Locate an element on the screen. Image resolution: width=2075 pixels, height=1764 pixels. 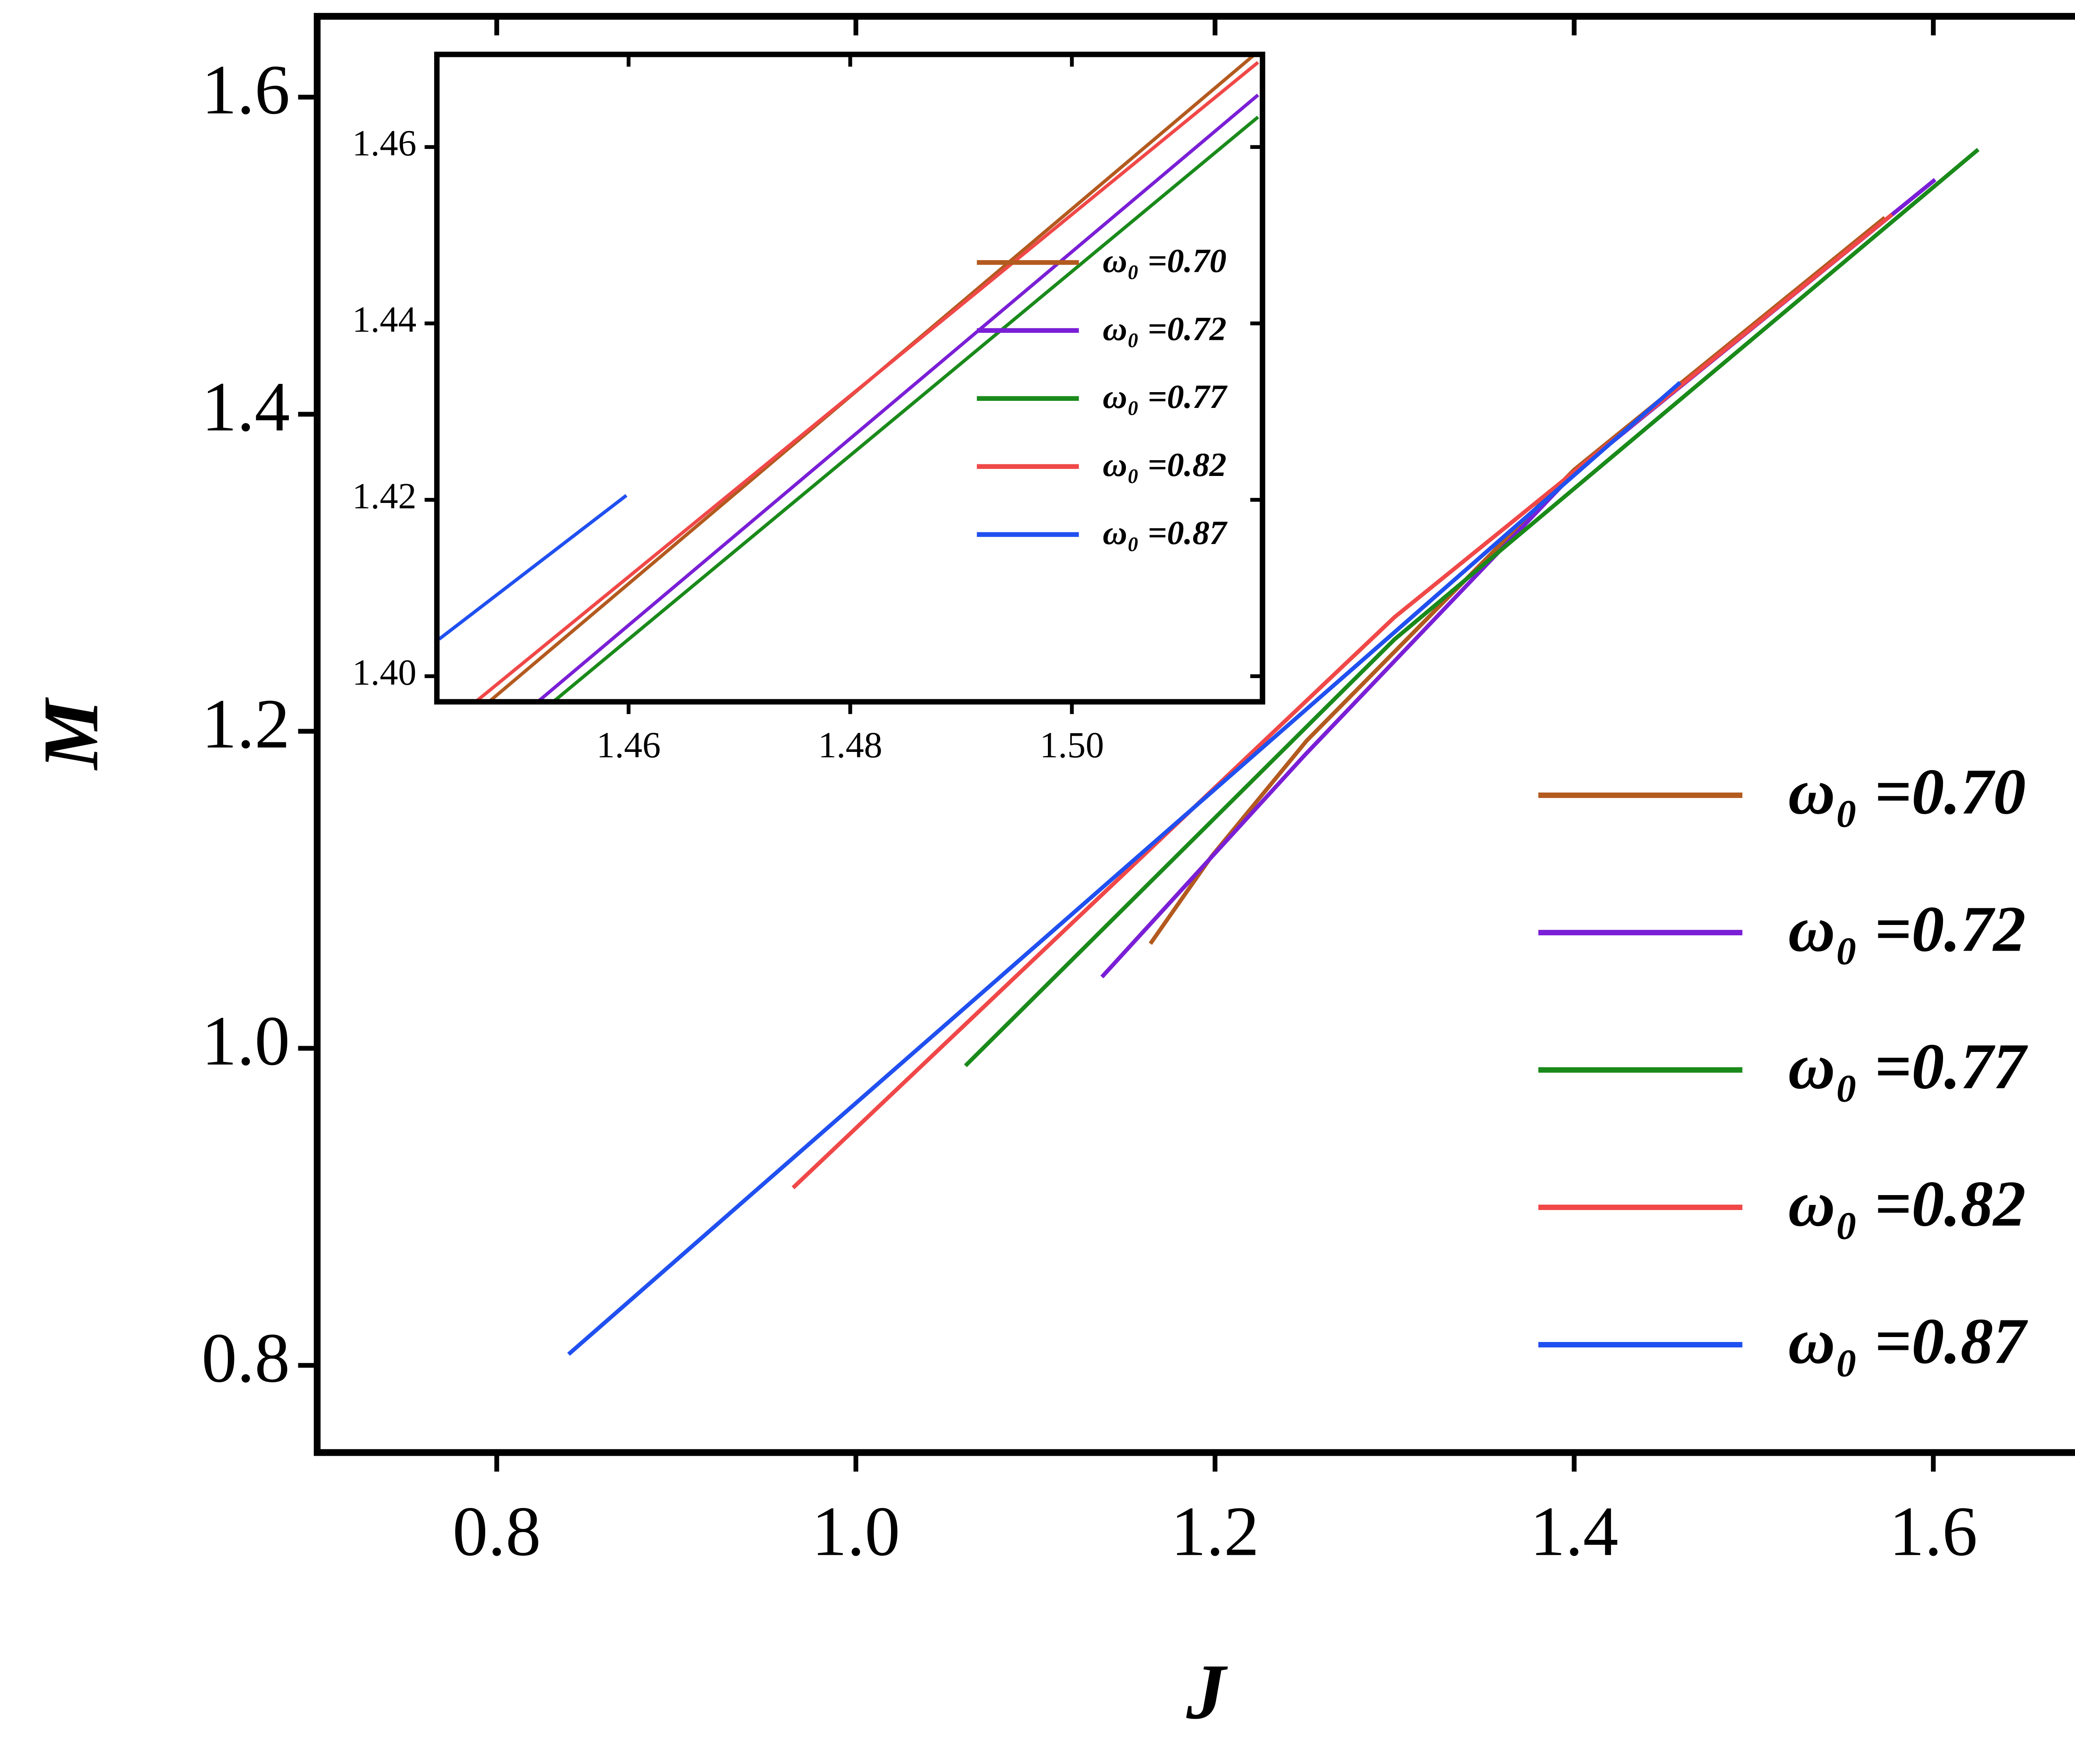
y-tick-label: 1.40 is located at coordinates (385, 672).